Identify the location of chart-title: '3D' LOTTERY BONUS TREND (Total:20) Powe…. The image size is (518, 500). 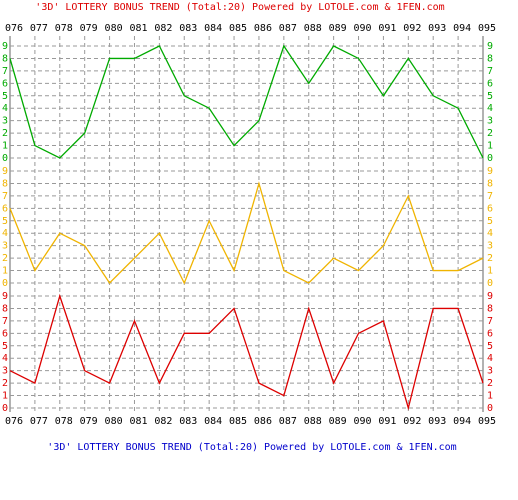
(239, 7).